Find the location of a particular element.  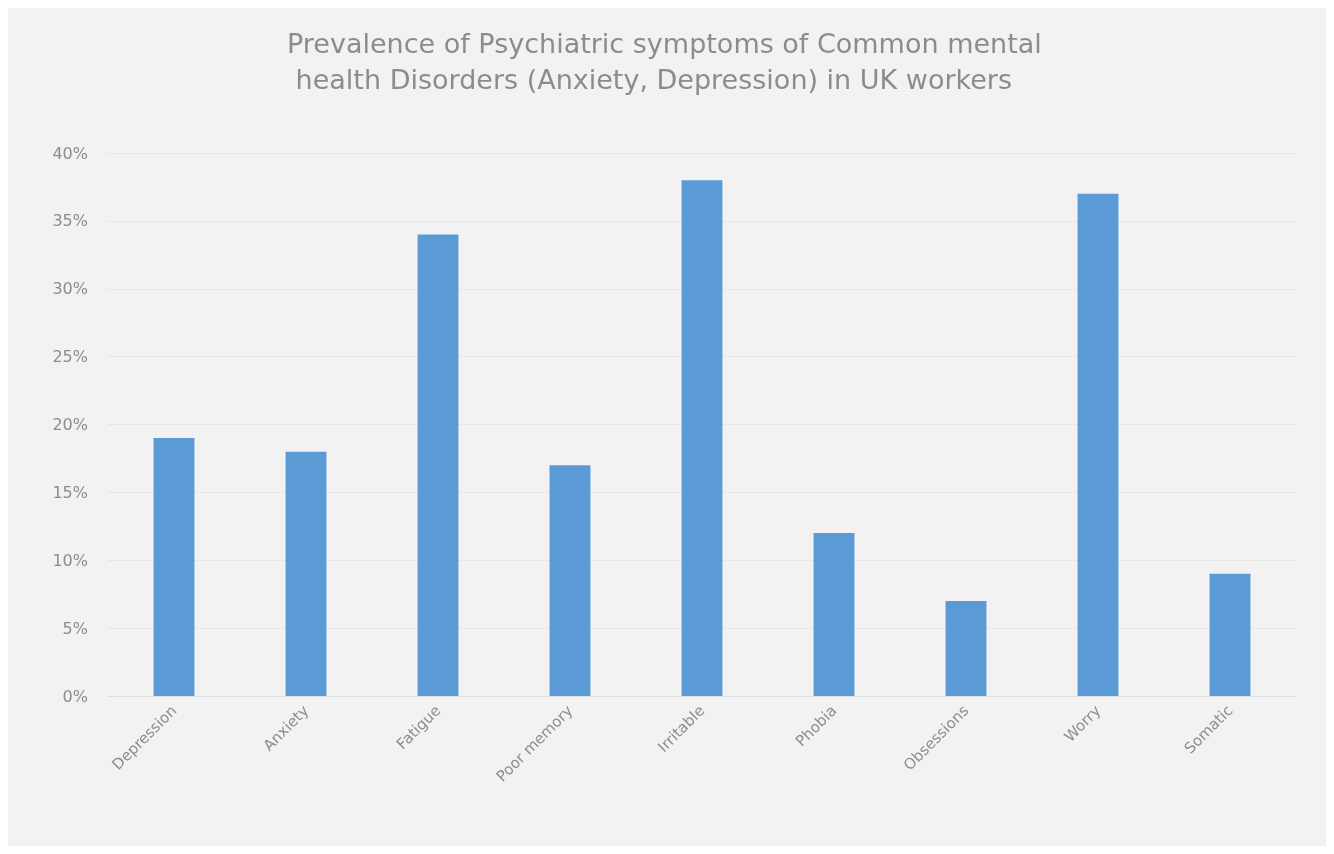

y-tick-label: 0% is located at coordinates (75, 696).